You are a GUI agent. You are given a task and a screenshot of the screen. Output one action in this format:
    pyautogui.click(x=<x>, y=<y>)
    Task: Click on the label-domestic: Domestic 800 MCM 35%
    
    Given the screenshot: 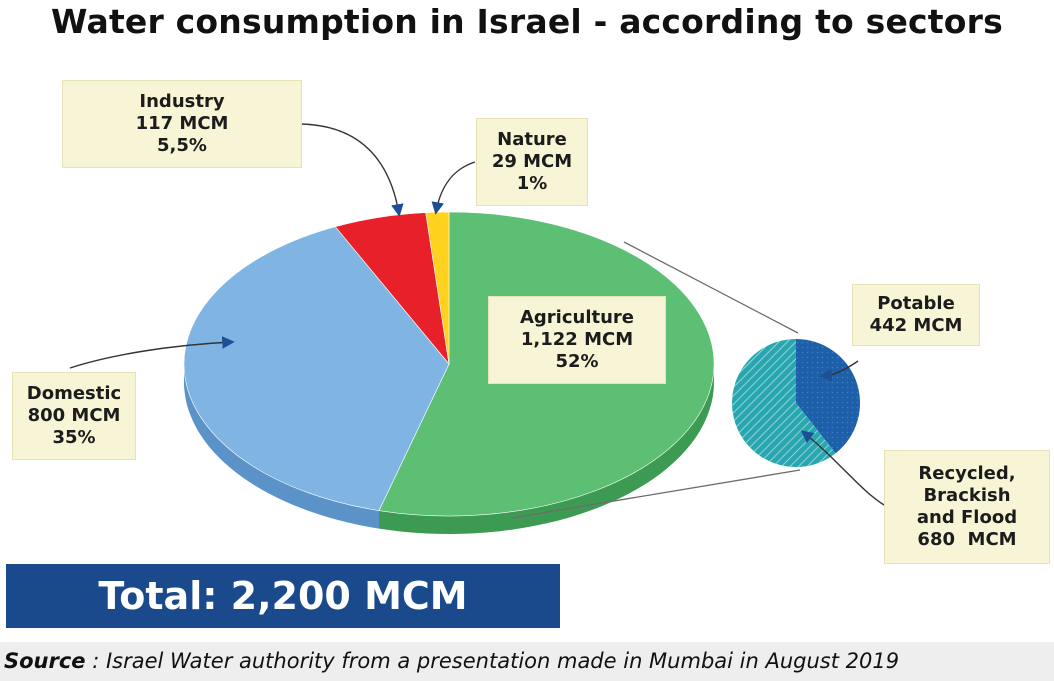 What is the action you would take?
    pyautogui.click(x=74, y=416)
    